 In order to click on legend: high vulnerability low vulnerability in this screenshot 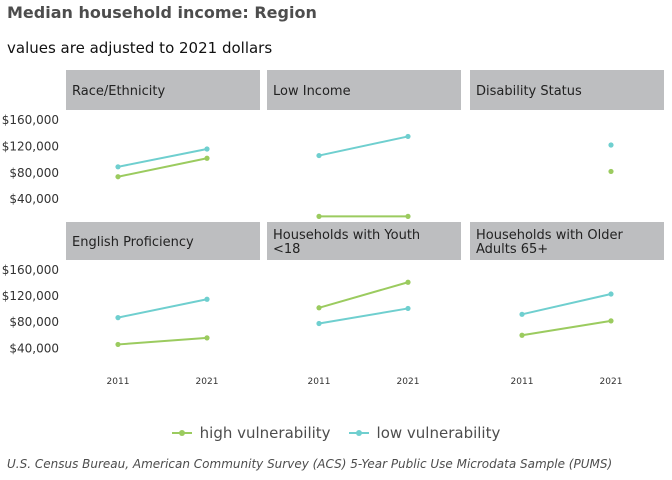, I will do `click(336, 433)`.